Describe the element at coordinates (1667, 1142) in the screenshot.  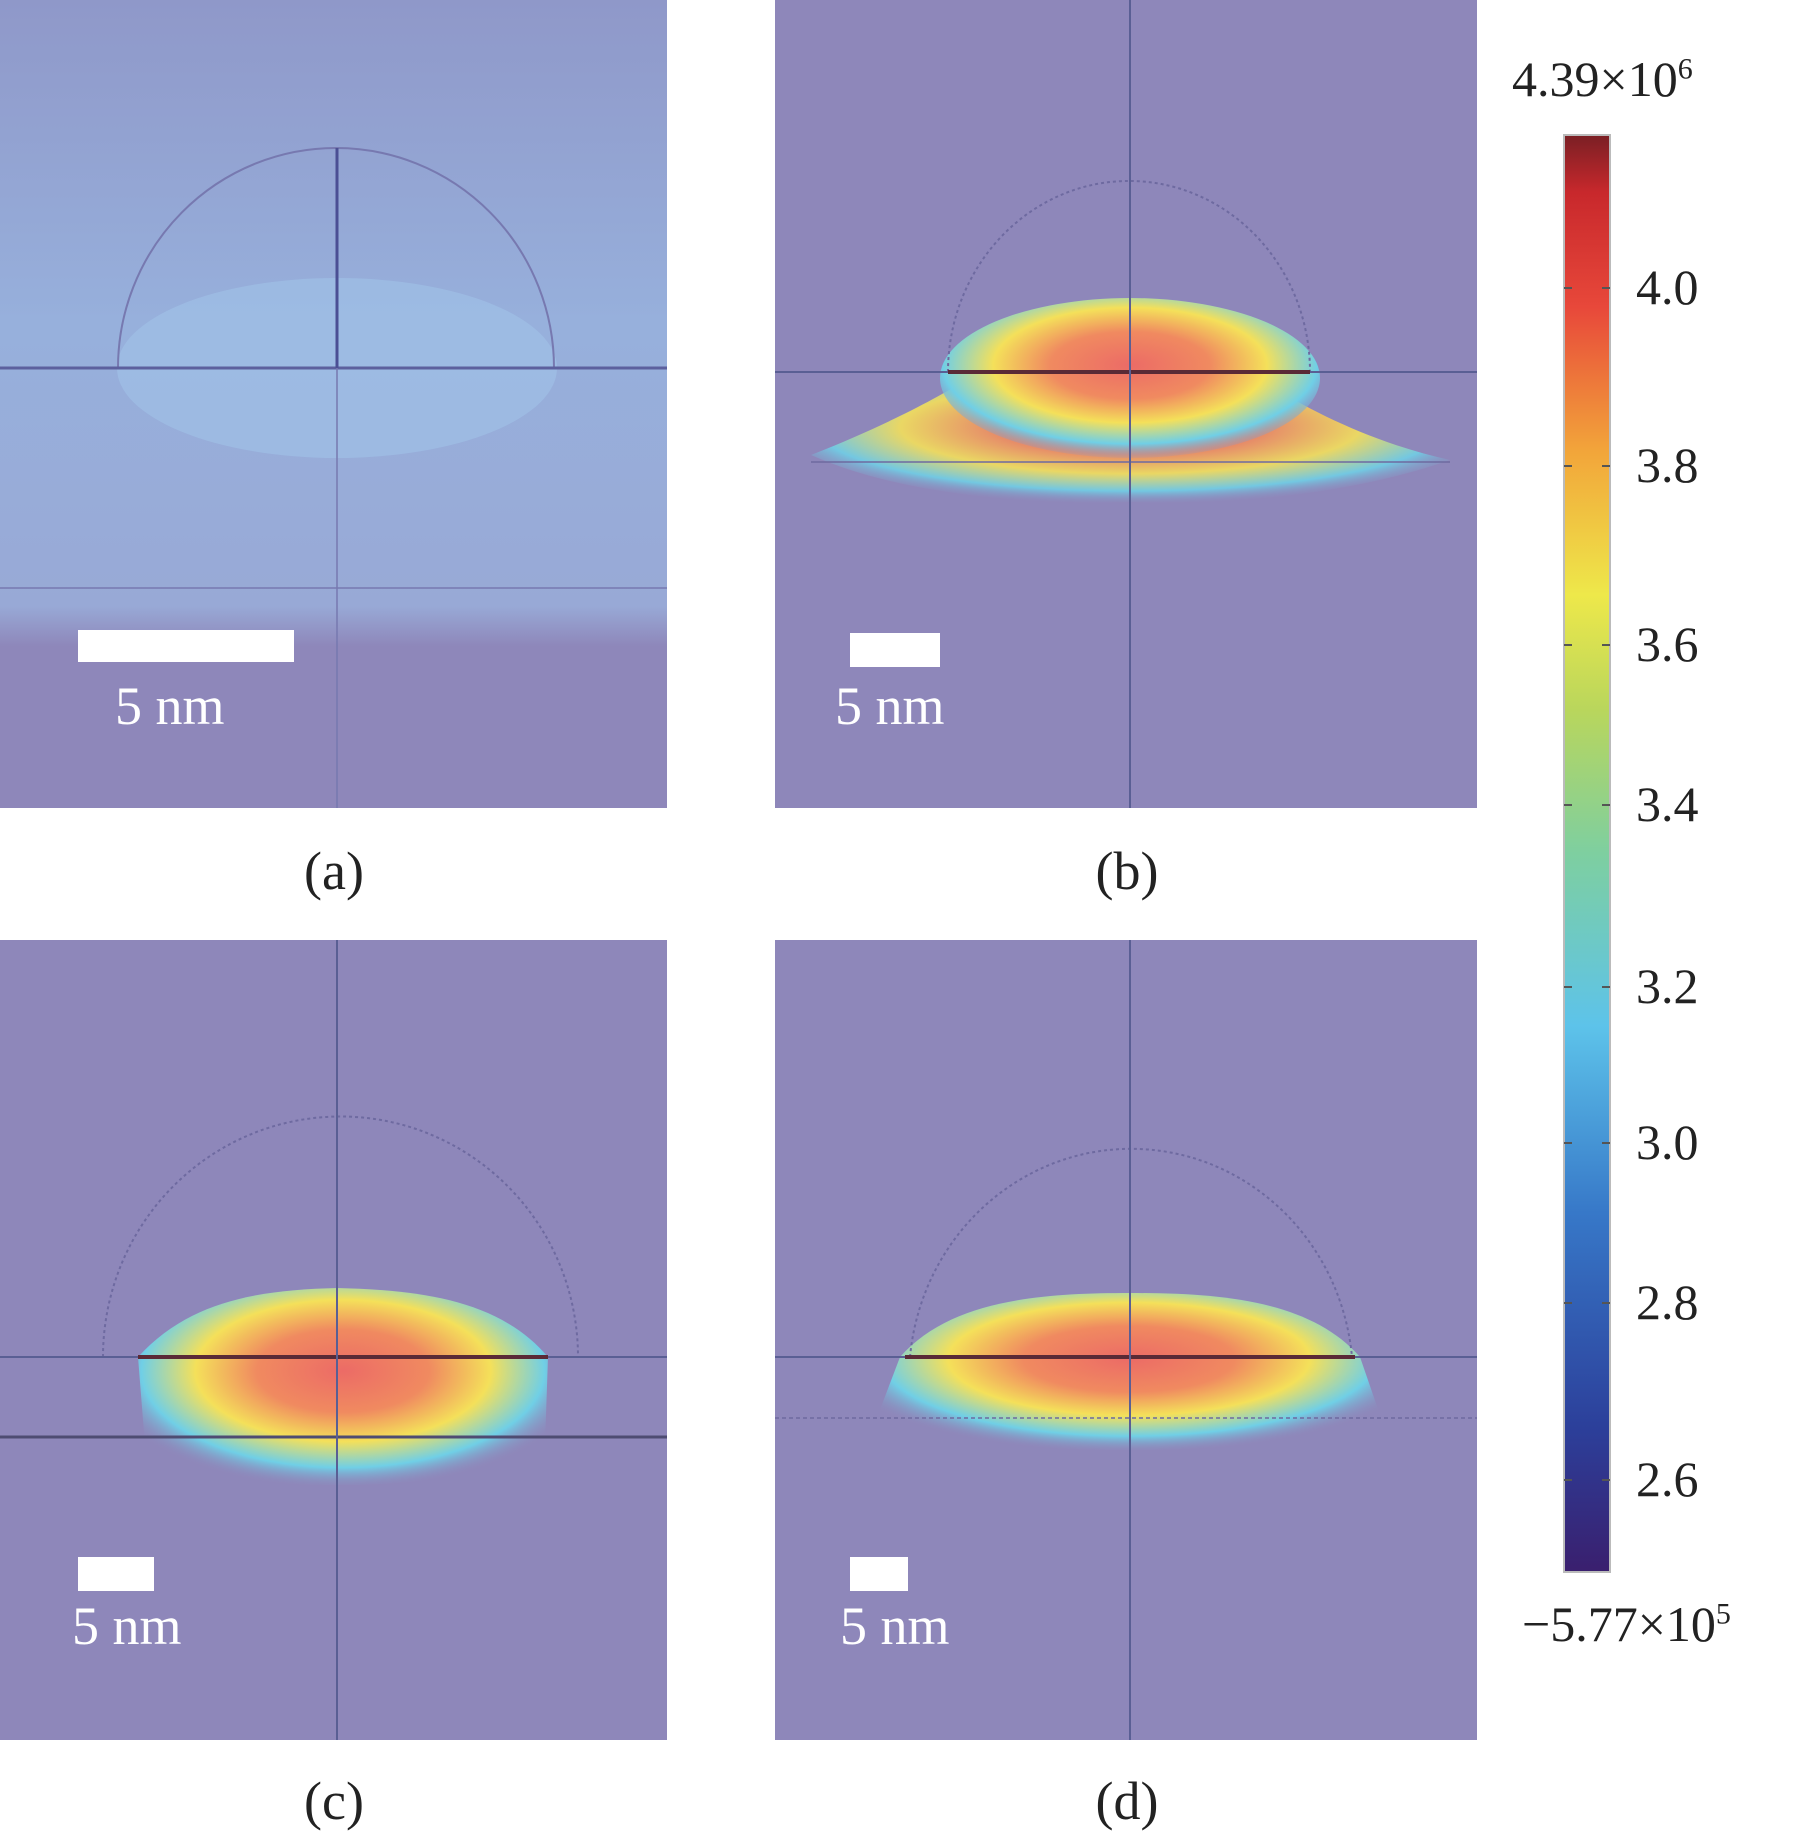
I see `colorbar-tick: 3.0` at that location.